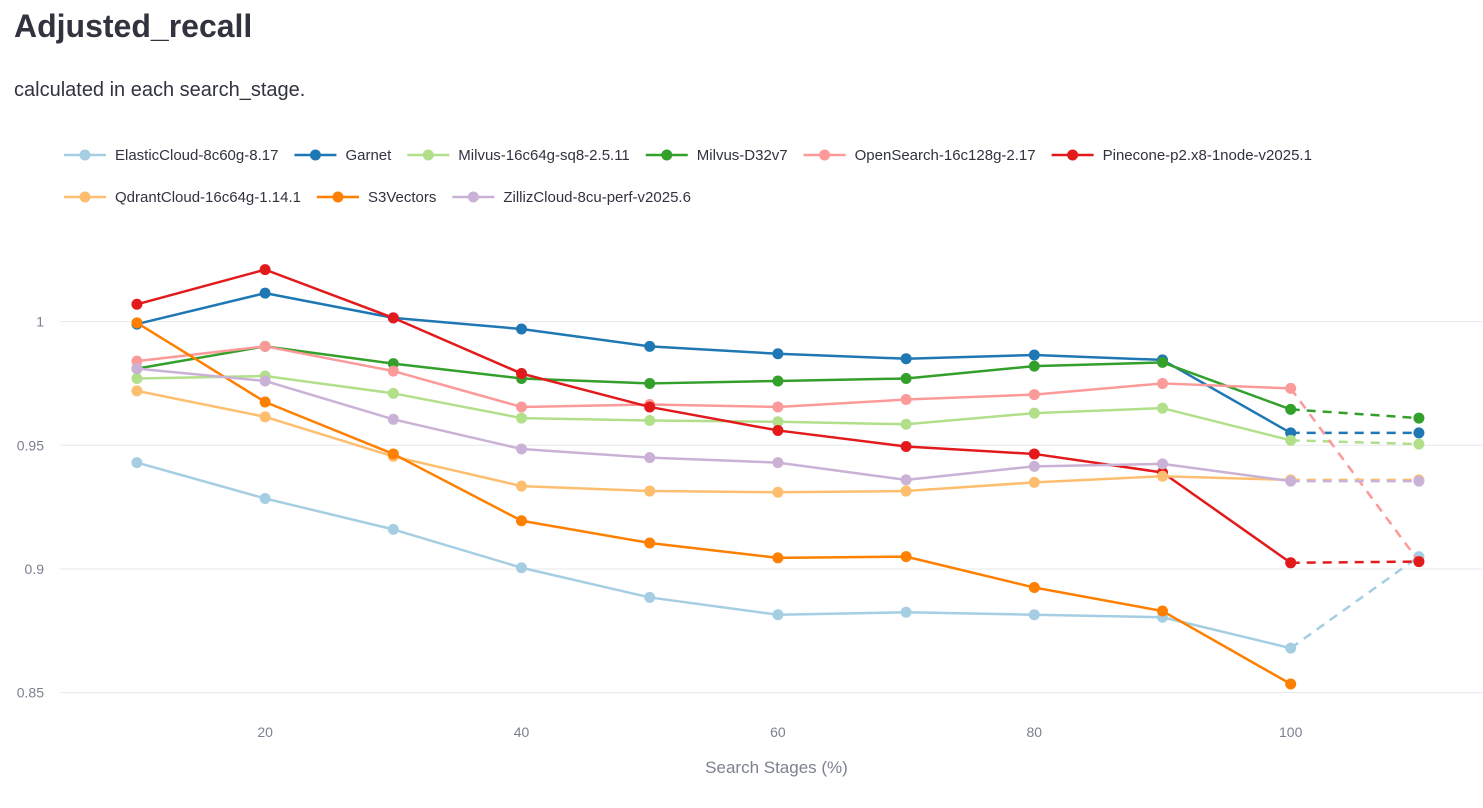  What do you see at coordinates (1207, 155) in the screenshot?
I see `legend-label: Pinecone-p2.x8-1node-v2025.1` at bounding box center [1207, 155].